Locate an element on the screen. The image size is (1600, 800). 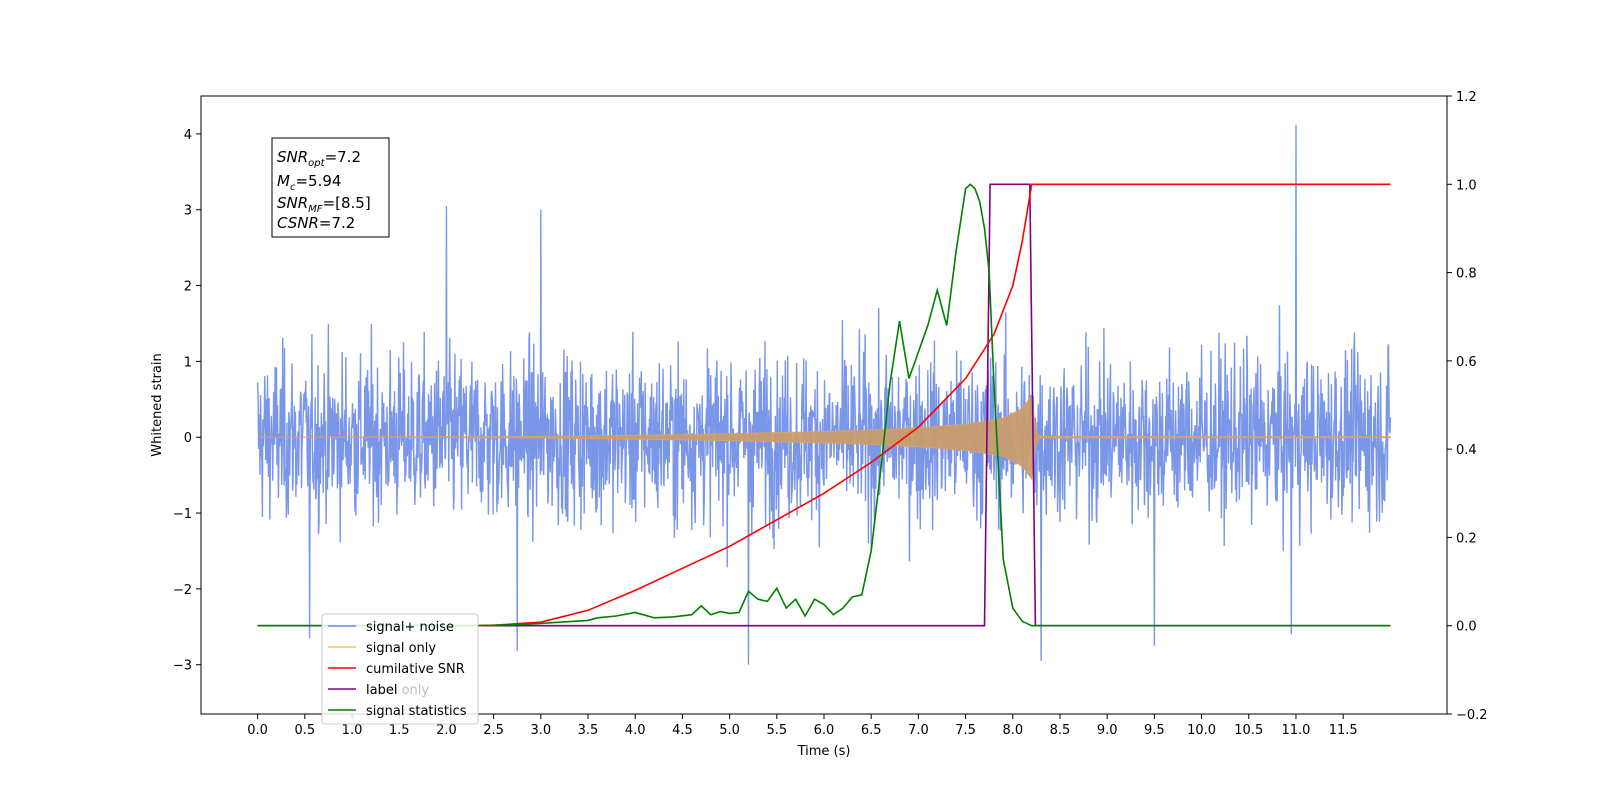
stats-annotation-box: SNRopt=7.2 Mc=5.94 SNRMF=[8.5] CSNR=7.2 is located at coordinates (330, 187).